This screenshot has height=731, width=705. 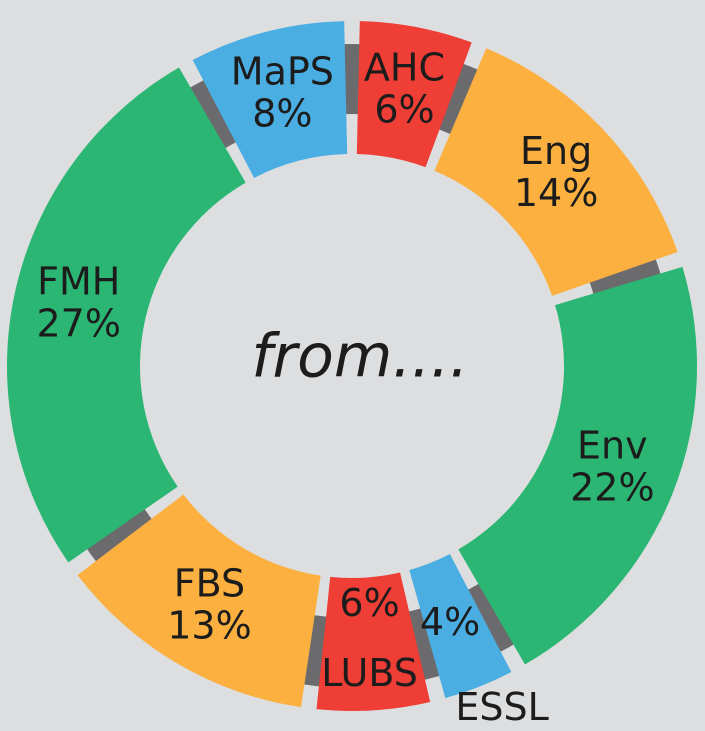 I want to click on category-label: FBS, so click(x=209, y=584).